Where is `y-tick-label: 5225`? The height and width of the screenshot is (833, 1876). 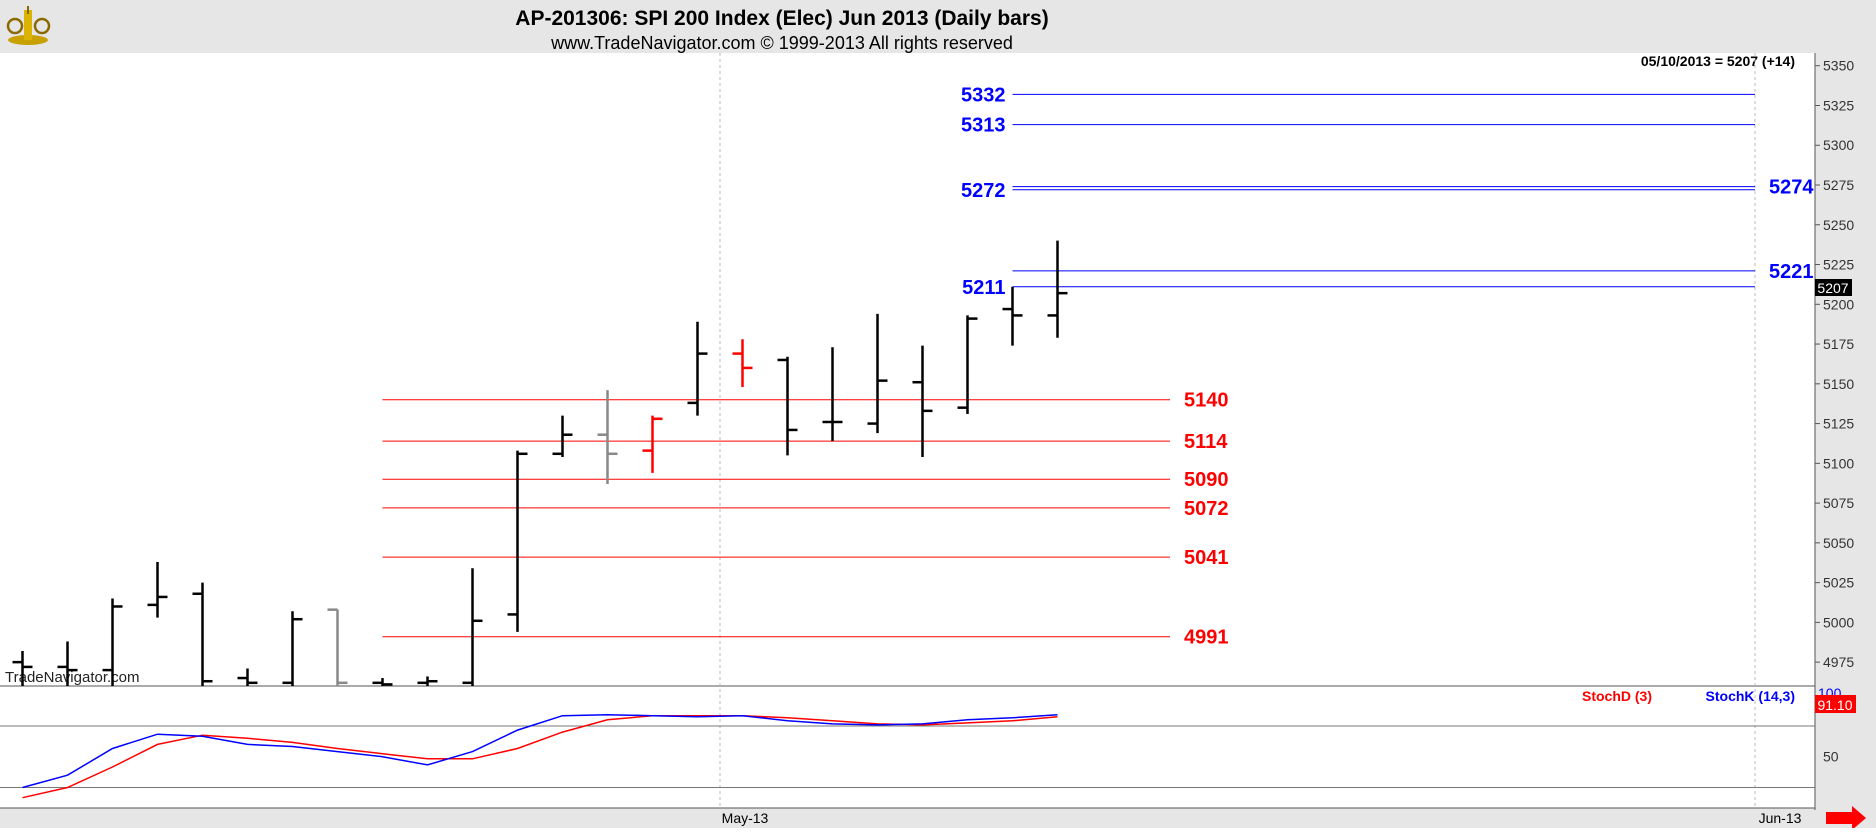 y-tick-label: 5225 is located at coordinates (1838, 265).